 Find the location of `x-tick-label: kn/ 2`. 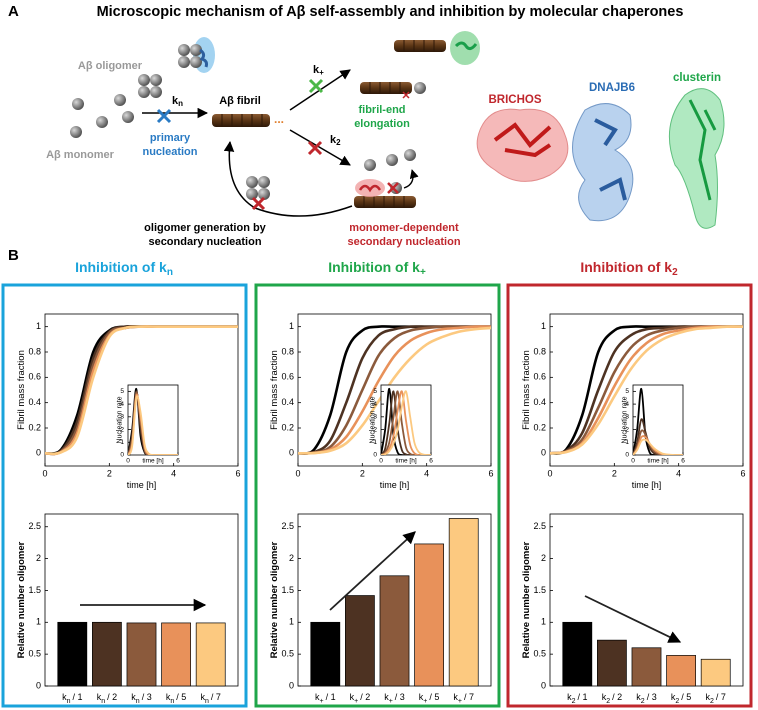

x-tick-label: kn/ 2 is located at coordinates (107, 698).